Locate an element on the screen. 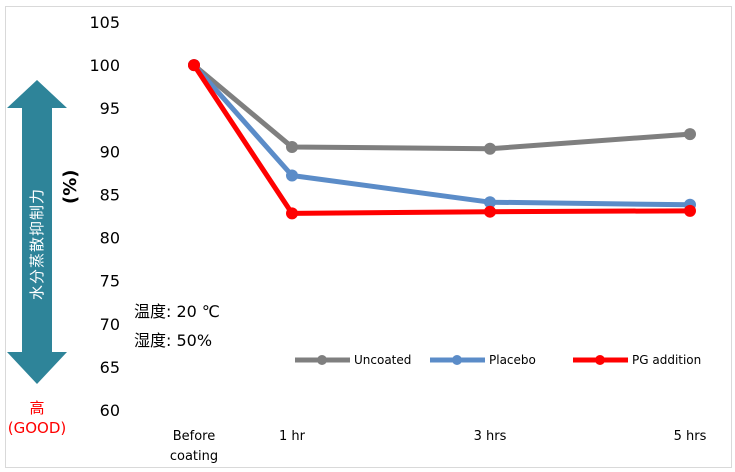 The height and width of the screenshot is (472, 735). high-label: 高 is located at coordinates (37, 408).